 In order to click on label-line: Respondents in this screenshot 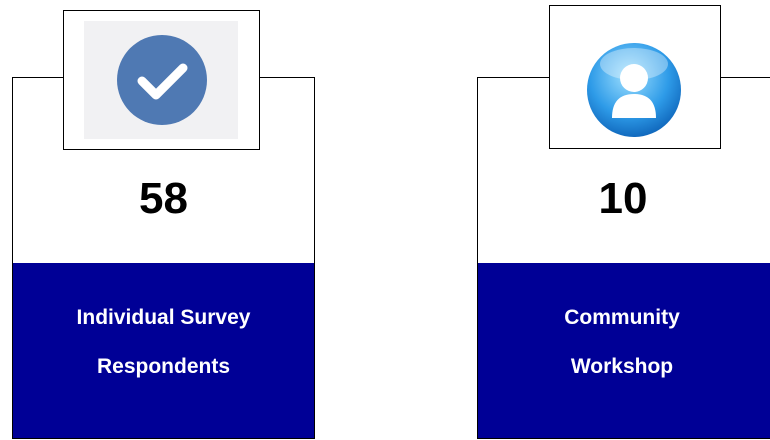, I will do `click(163, 366)`.